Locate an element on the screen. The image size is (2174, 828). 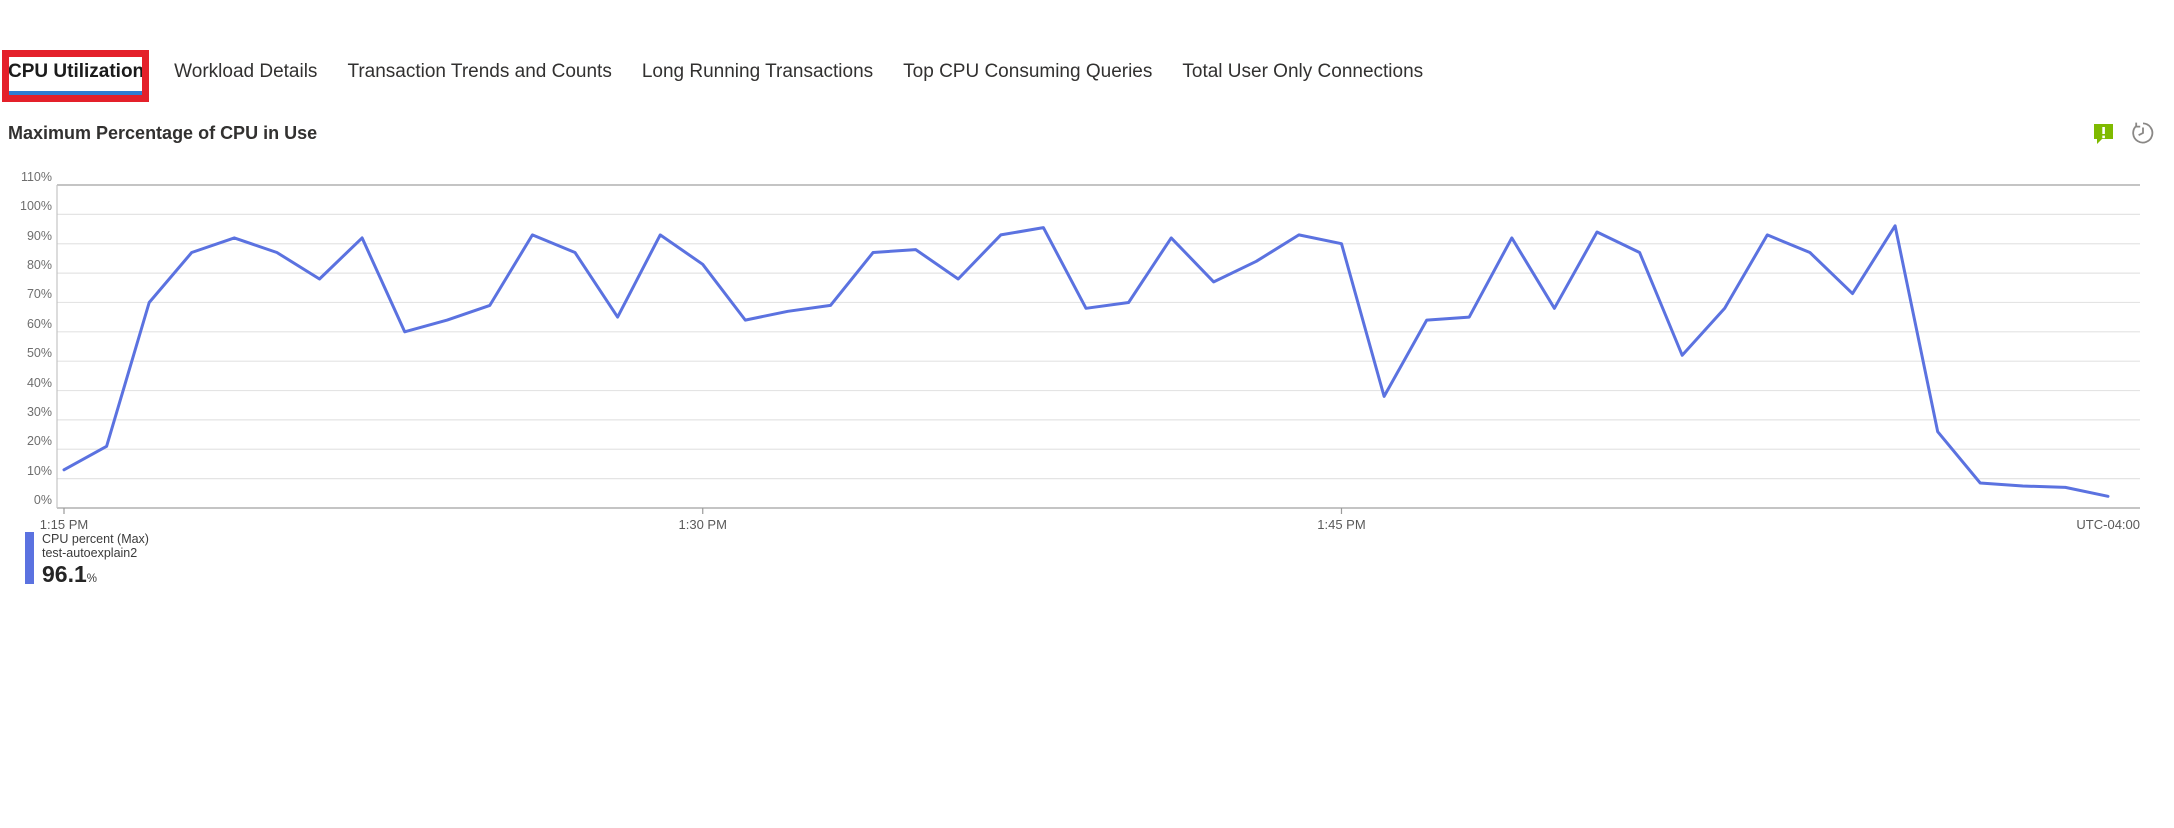
x-axis-label-1-30-PM: 1:30 PM is located at coordinates (702, 524).